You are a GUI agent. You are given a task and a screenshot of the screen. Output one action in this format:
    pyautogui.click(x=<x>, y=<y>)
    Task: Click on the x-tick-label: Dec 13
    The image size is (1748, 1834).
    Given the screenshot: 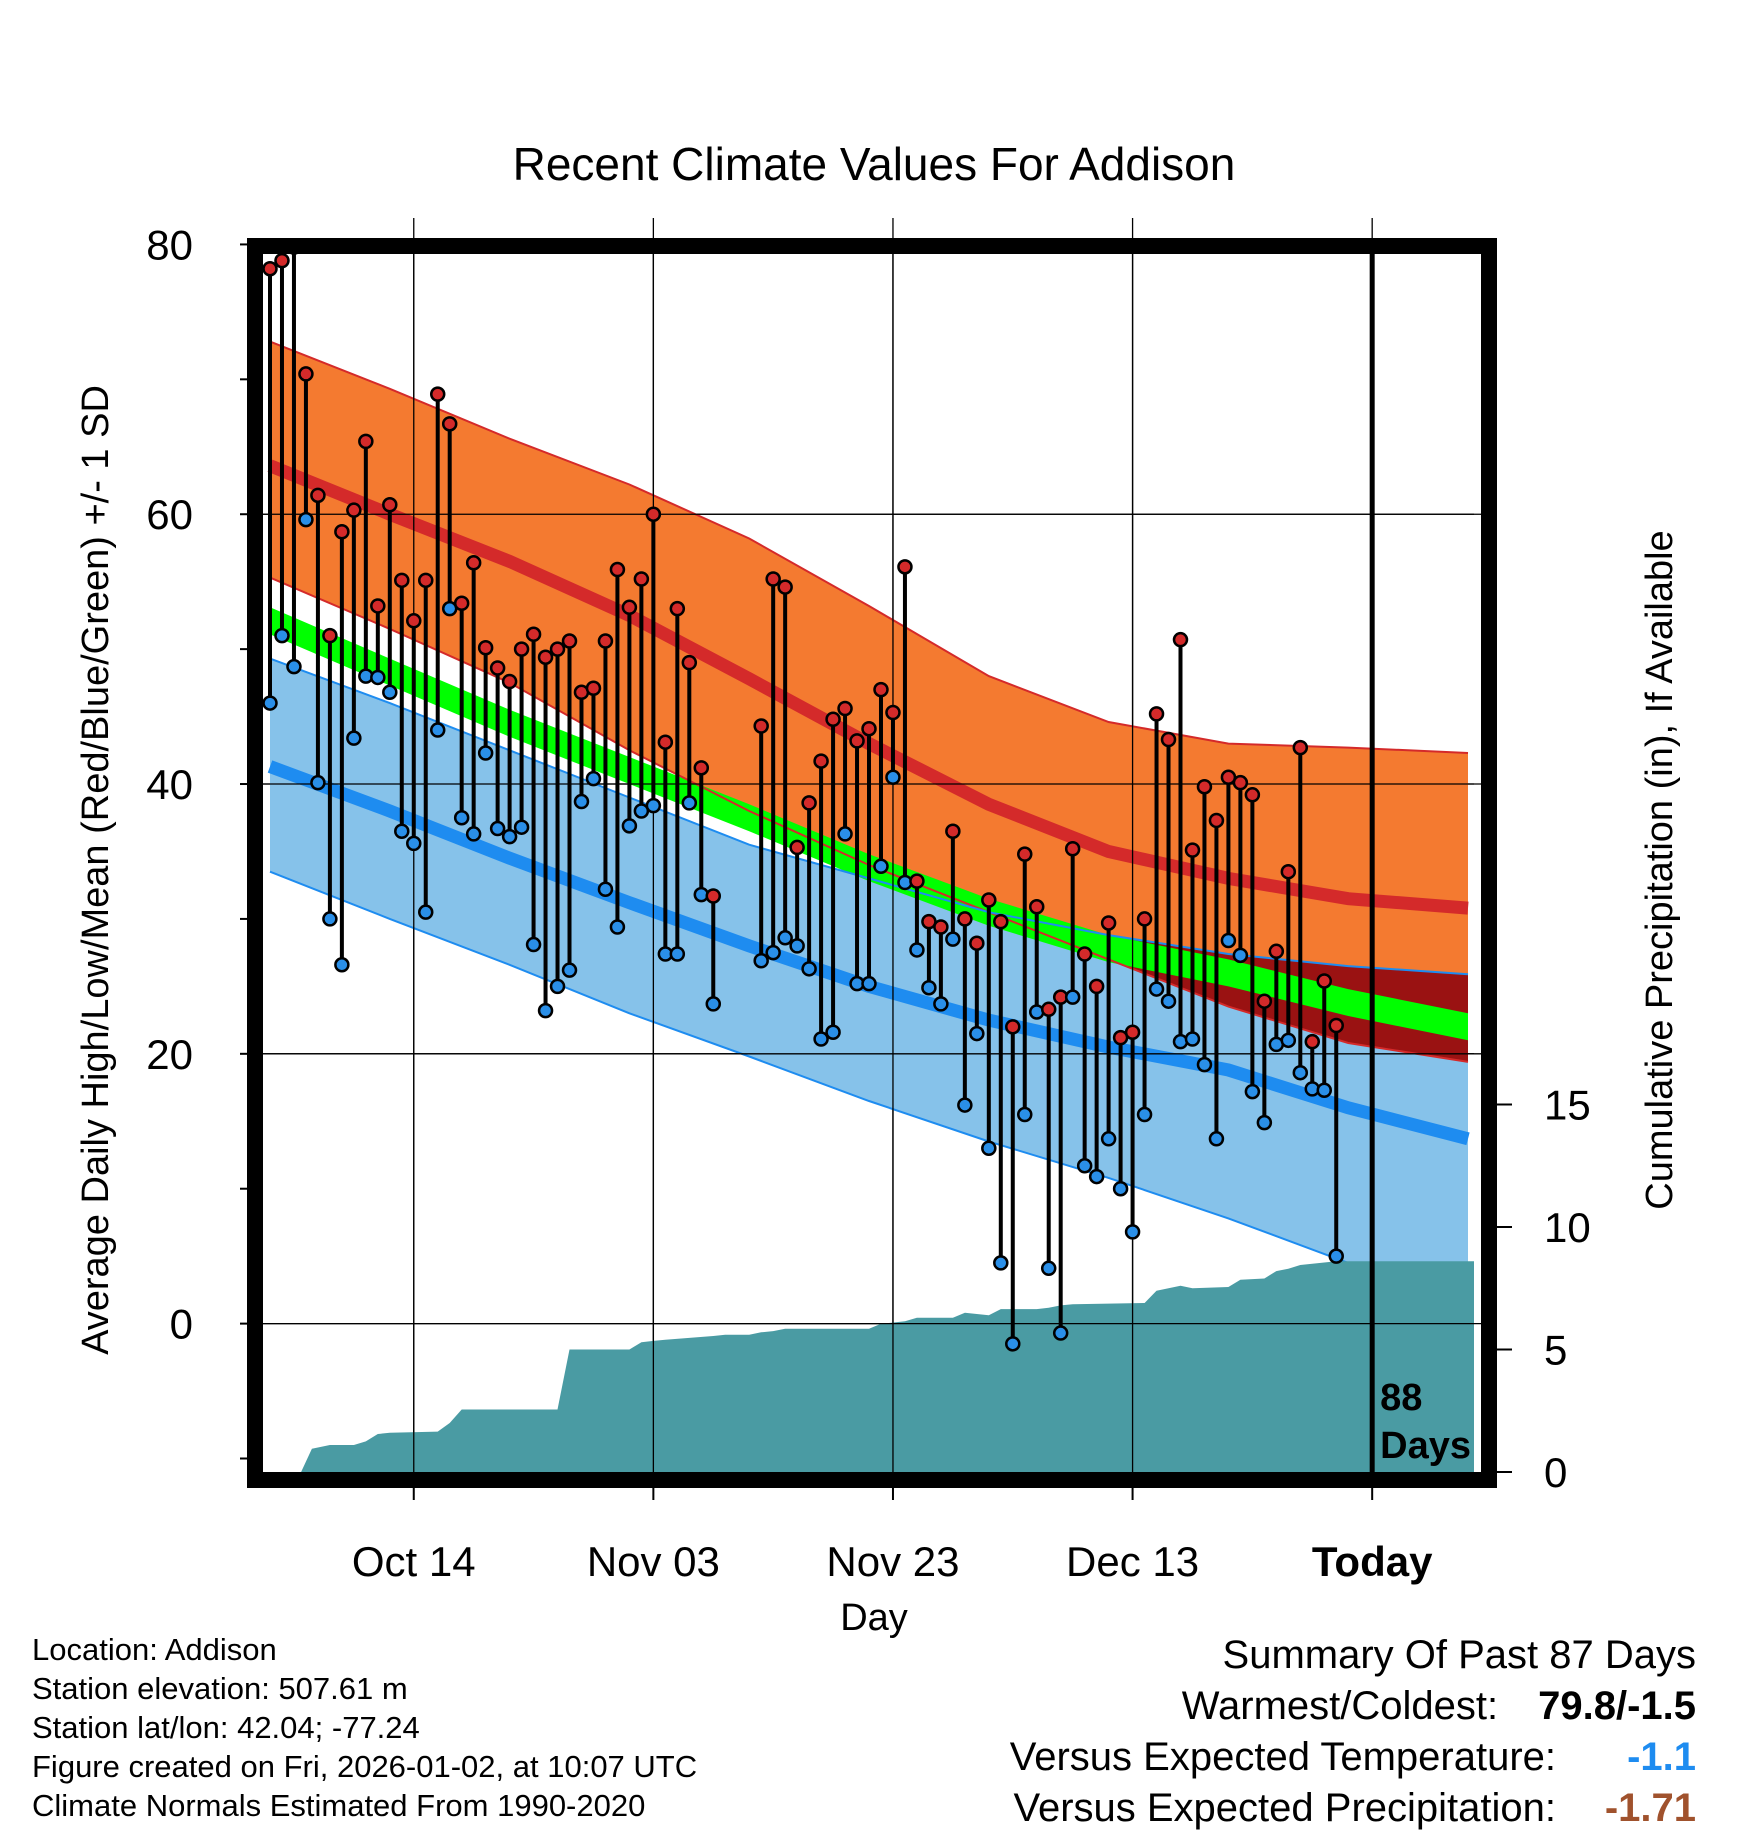 What is the action you would take?
    pyautogui.click(x=1132, y=1561)
    